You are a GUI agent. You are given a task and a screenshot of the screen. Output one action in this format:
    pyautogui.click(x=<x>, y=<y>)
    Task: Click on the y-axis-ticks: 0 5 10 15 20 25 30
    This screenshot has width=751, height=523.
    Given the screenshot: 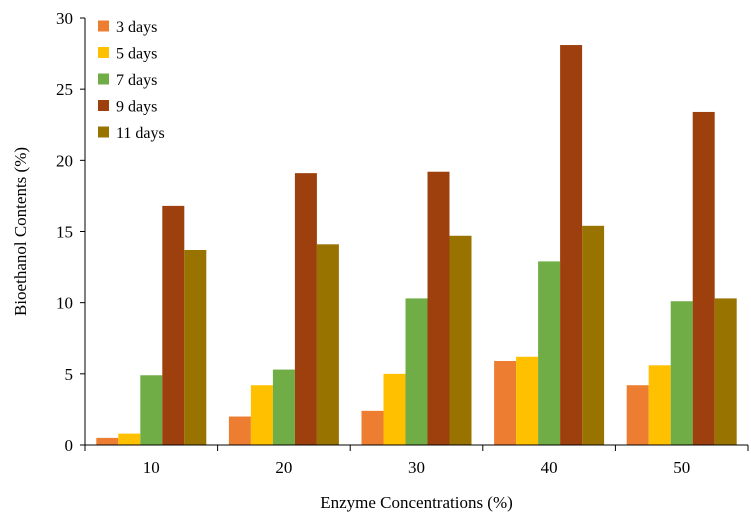 What is the action you would take?
    pyautogui.click(x=70, y=232)
    